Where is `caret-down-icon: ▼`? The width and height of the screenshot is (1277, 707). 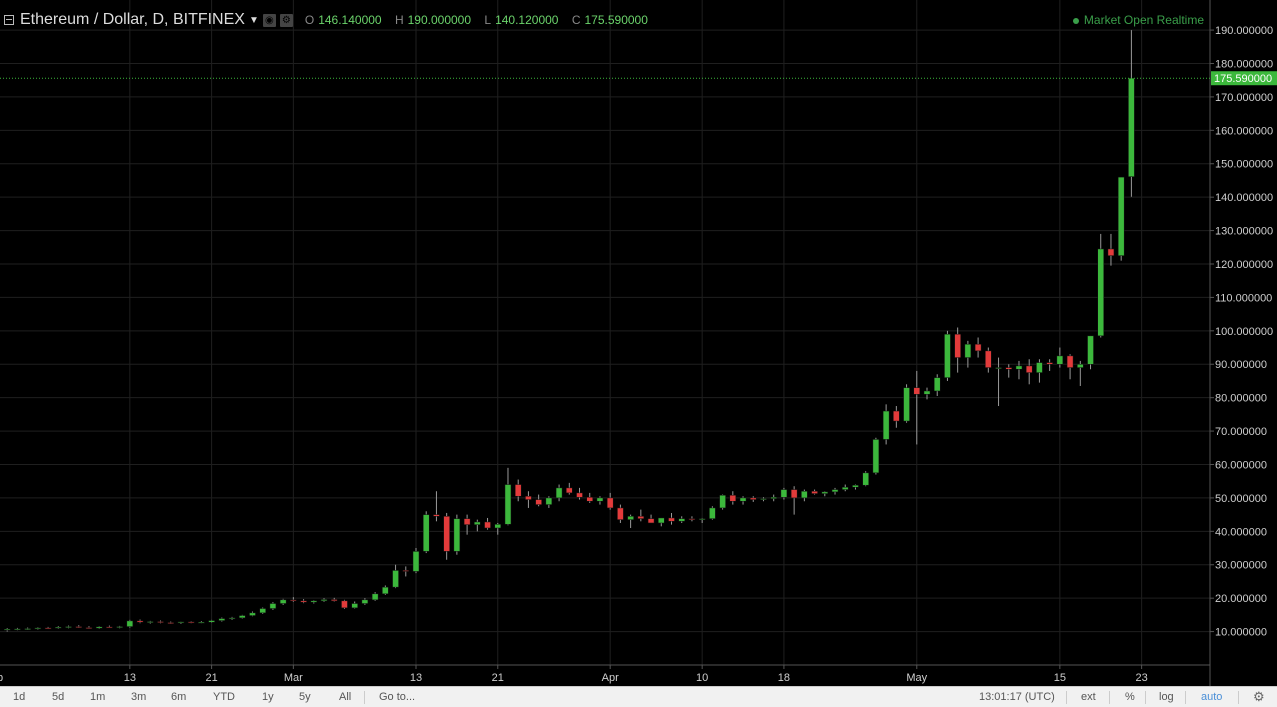 caret-down-icon: ▼ is located at coordinates (253, 20).